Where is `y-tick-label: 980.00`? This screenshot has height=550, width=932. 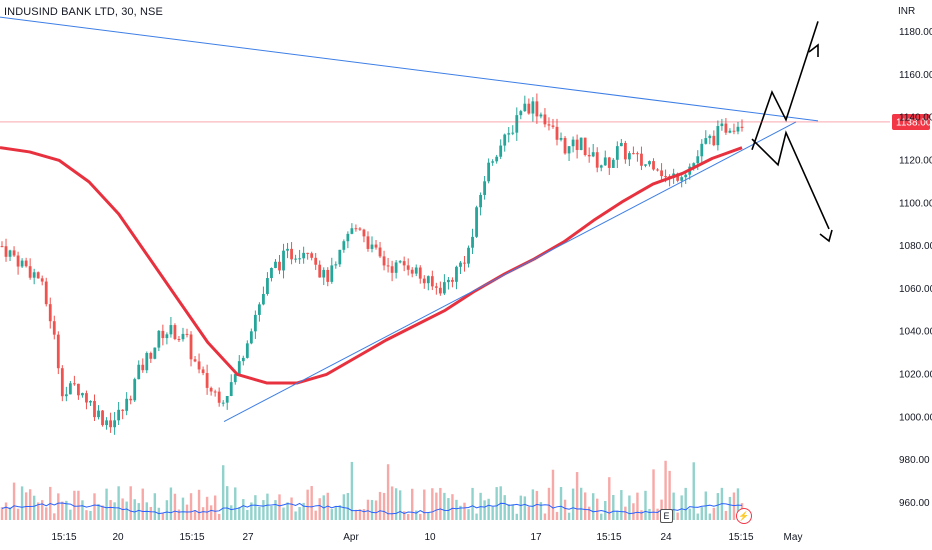
y-tick-label: 980.00 is located at coordinates (914, 460).